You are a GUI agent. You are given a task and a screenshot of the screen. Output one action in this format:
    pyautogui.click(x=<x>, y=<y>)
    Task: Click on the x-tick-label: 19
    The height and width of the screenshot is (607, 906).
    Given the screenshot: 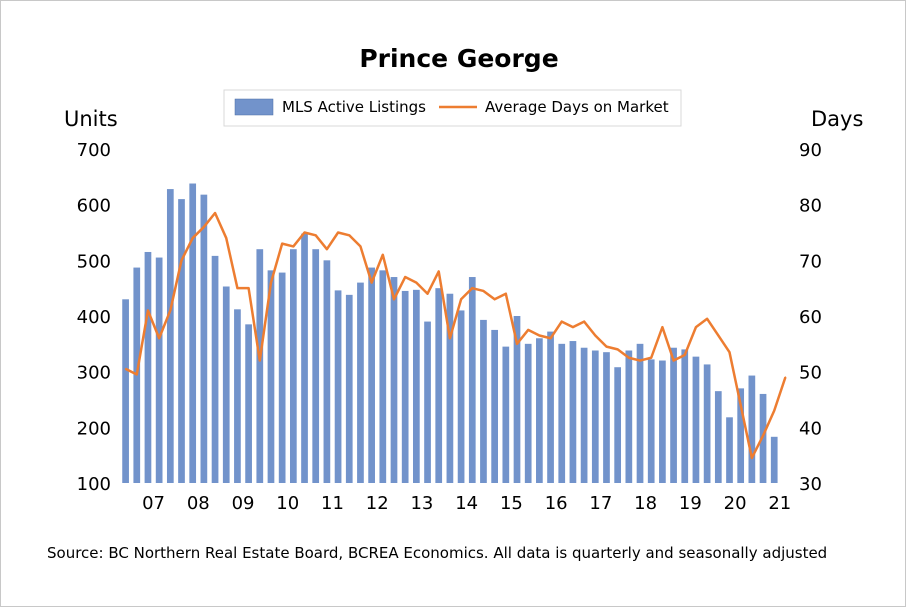 What is the action you would take?
    pyautogui.click(x=690, y=503)
    